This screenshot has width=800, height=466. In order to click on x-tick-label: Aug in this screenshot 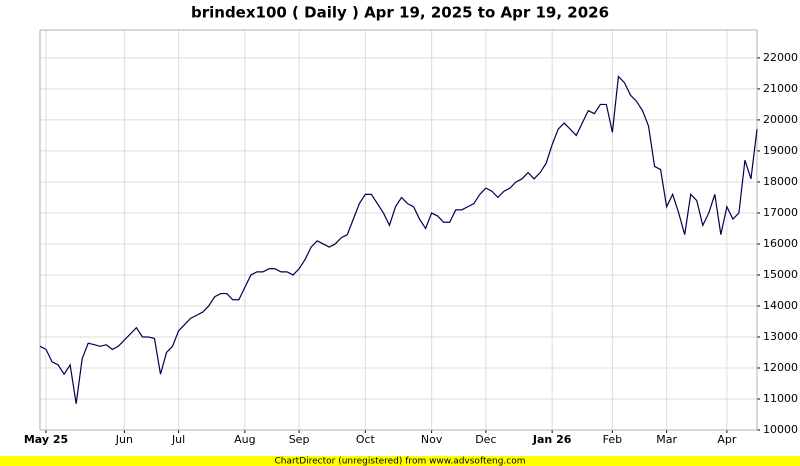, I will do `click(244, 439)`.